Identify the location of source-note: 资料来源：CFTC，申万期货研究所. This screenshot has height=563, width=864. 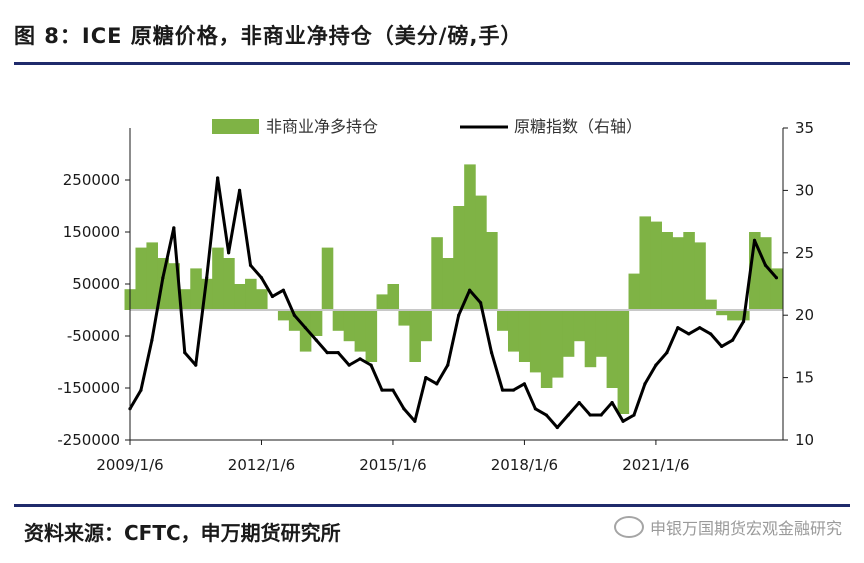
(182, 533).